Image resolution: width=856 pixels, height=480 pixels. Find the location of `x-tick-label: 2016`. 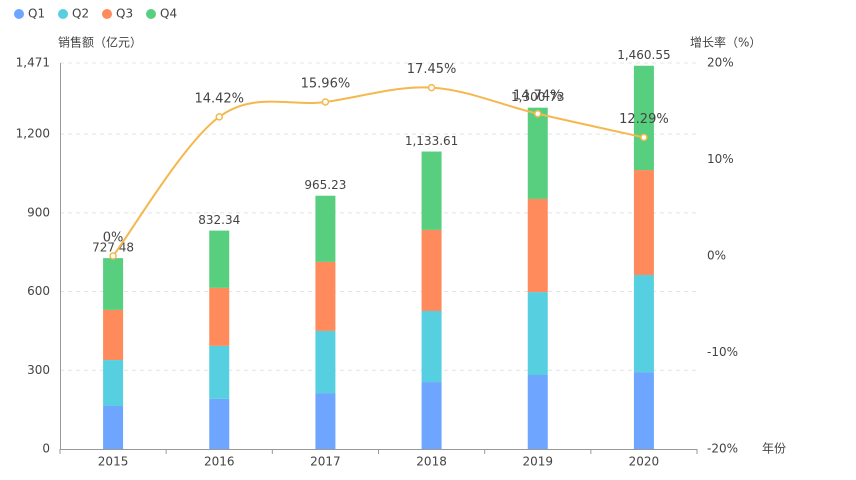

x-tick-label: 2016 is located at coordinates (219, 462).